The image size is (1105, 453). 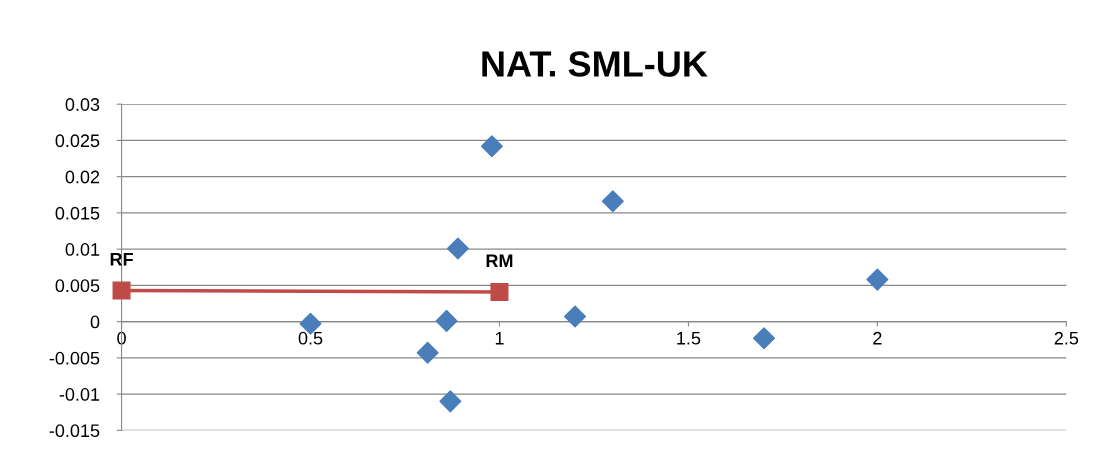 I want to click on y-tick-label: 0.015, so click(x=77, y=213).